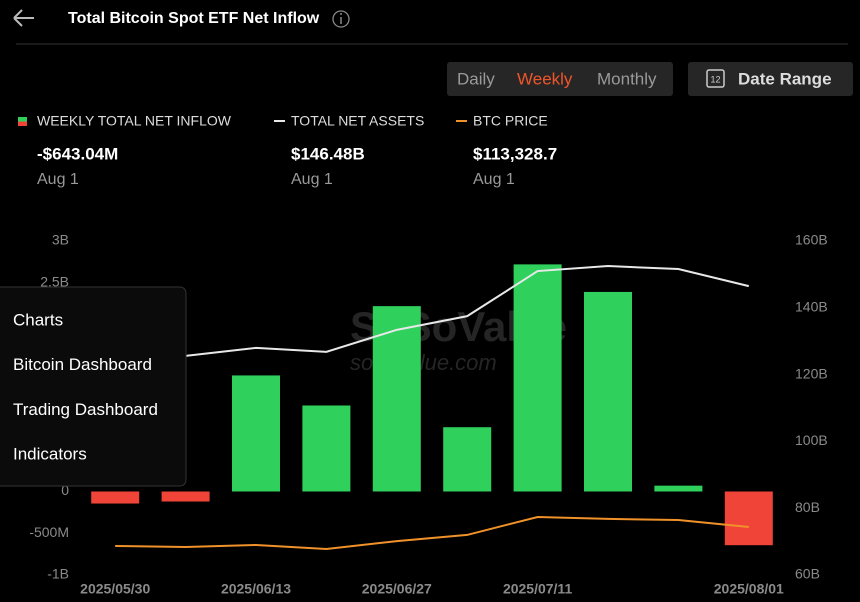 The image size is (860, 602). Describe the element at coordinates (807, 574) in the screenshot. I see `y2-tick-label: 60B` at that location.